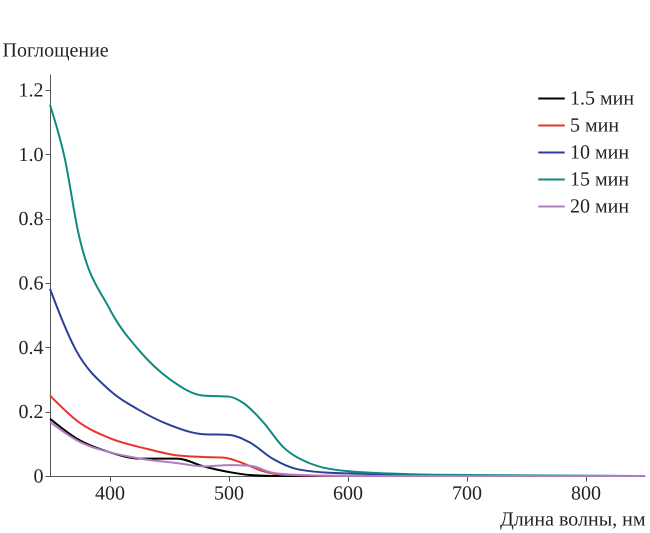  I want to click on y-tick-label: 0.2, so click(31, 412).